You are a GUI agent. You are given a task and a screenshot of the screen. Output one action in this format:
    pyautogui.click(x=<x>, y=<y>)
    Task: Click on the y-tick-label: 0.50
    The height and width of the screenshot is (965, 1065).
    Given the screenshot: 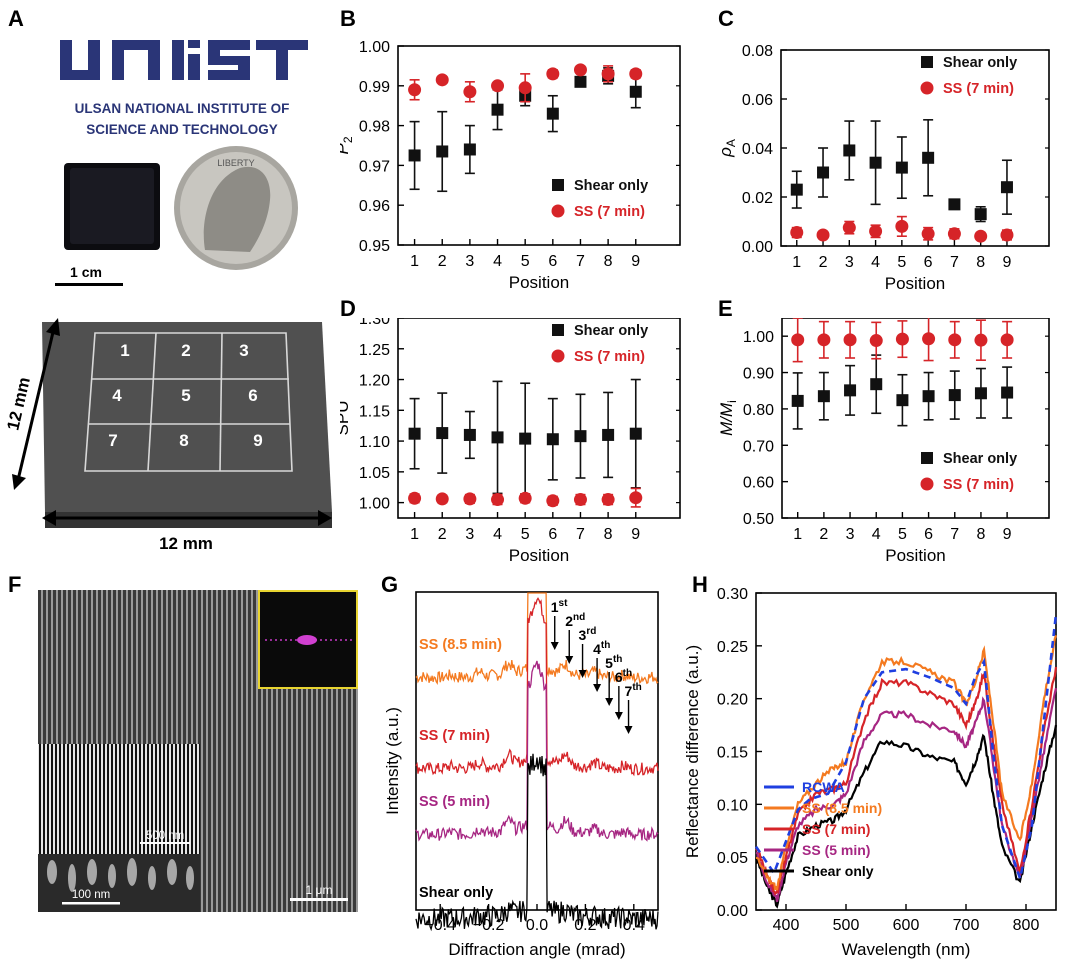 What is the action you would take?
    pyautogui.click(x=758, y=519)
    